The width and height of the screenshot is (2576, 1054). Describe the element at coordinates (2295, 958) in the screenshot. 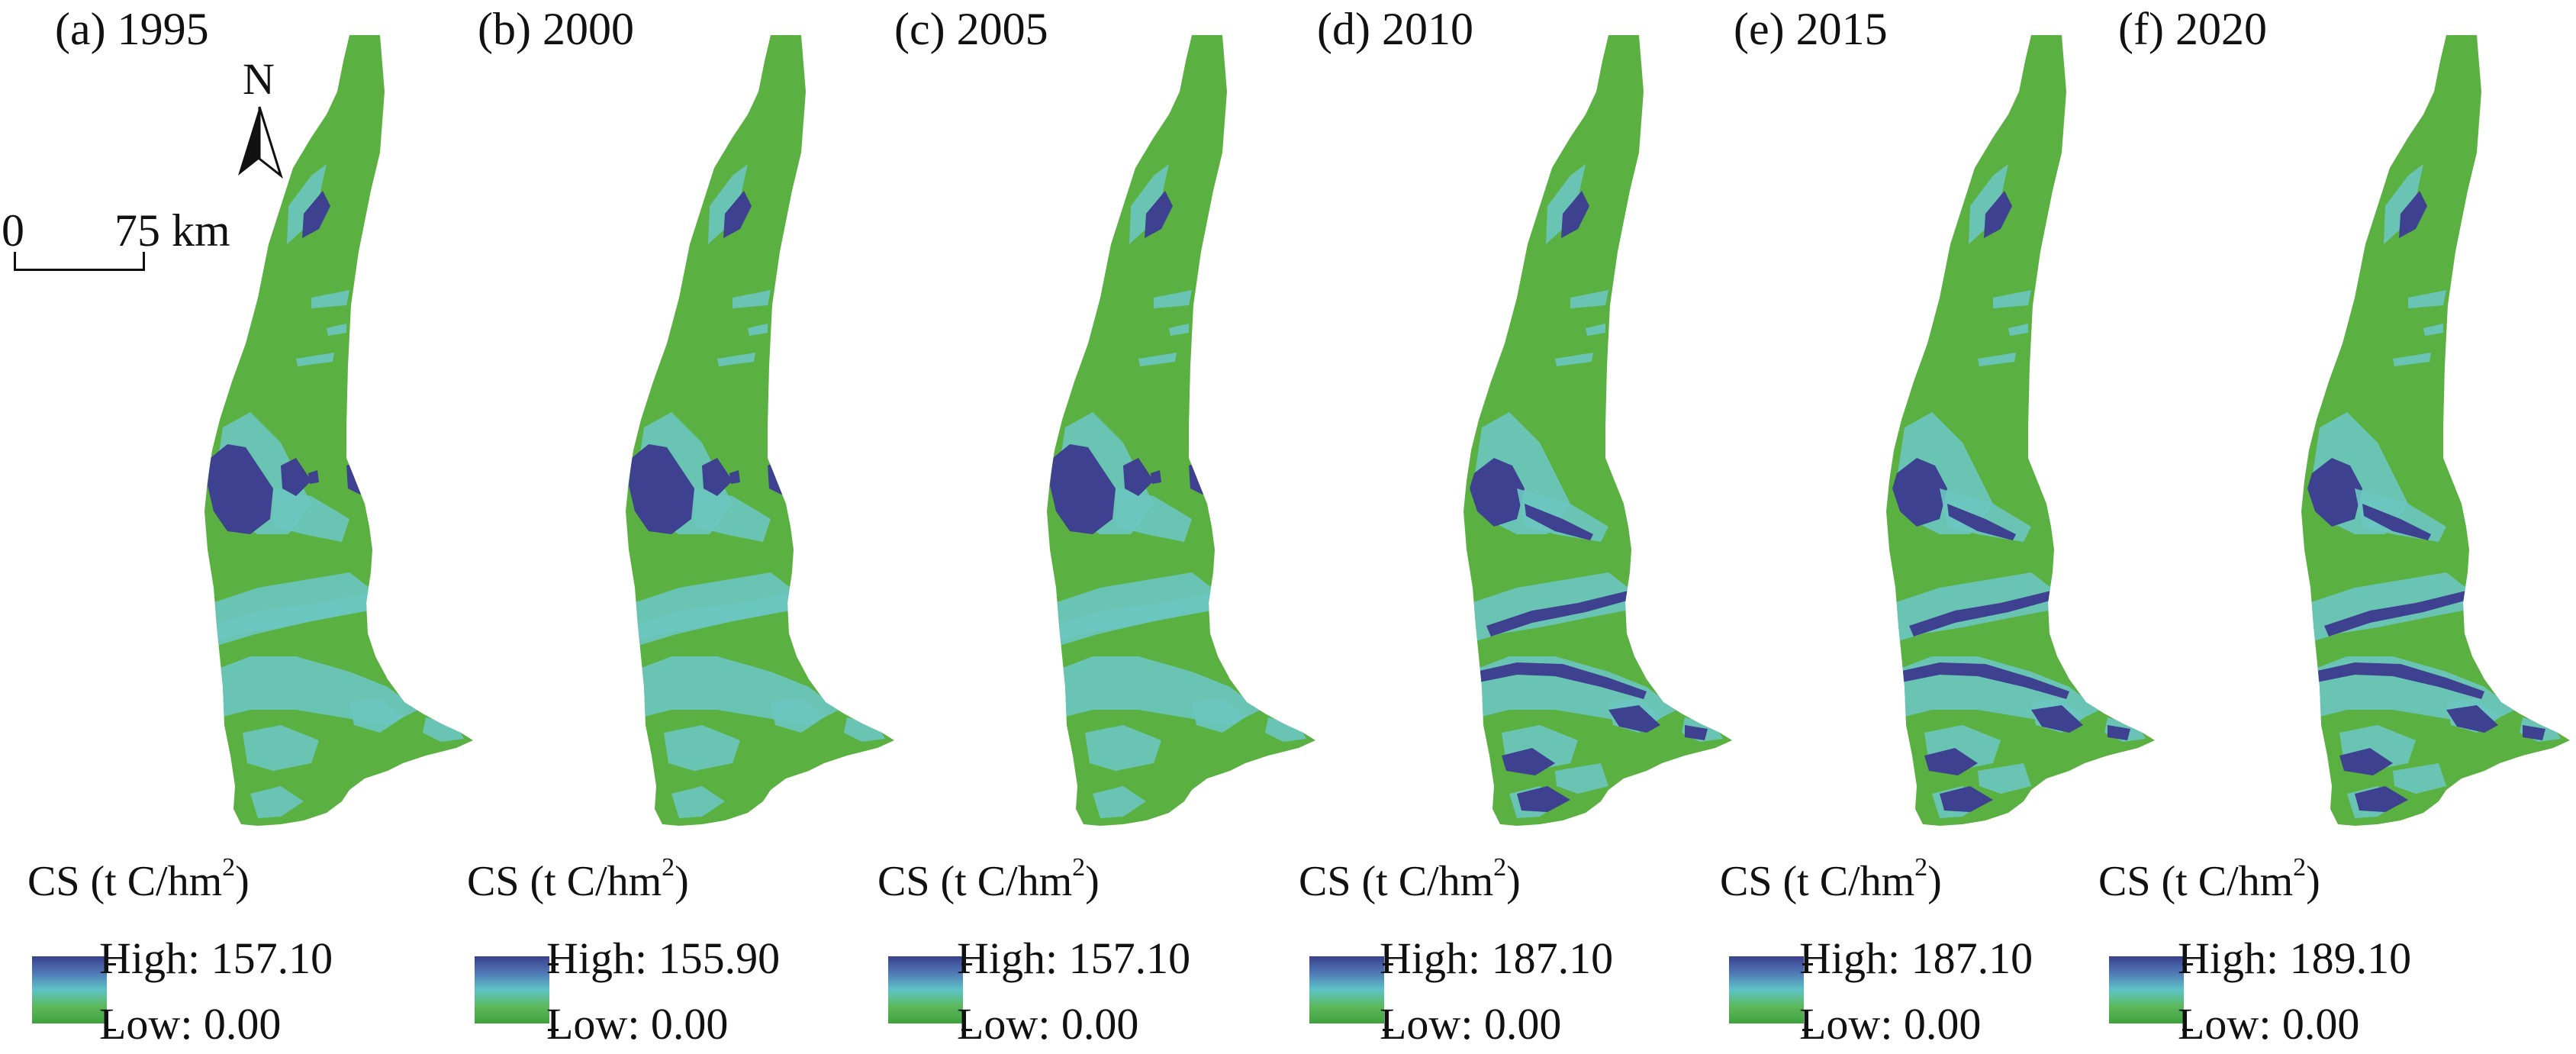

I see `legend-high-label: High: 189.10` at that location.